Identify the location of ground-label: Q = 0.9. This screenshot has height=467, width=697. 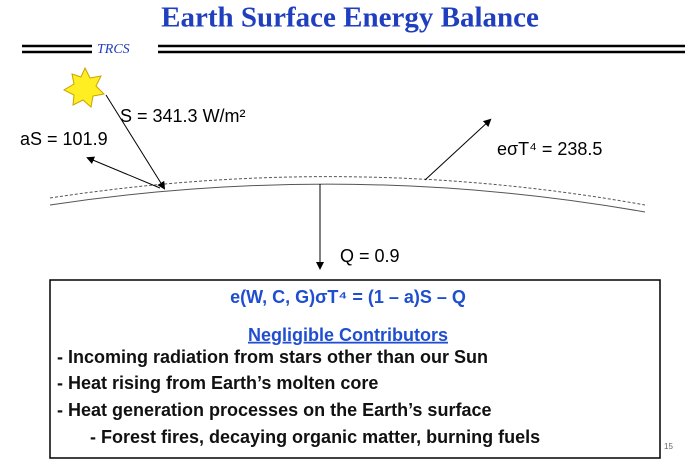
(370, 256).